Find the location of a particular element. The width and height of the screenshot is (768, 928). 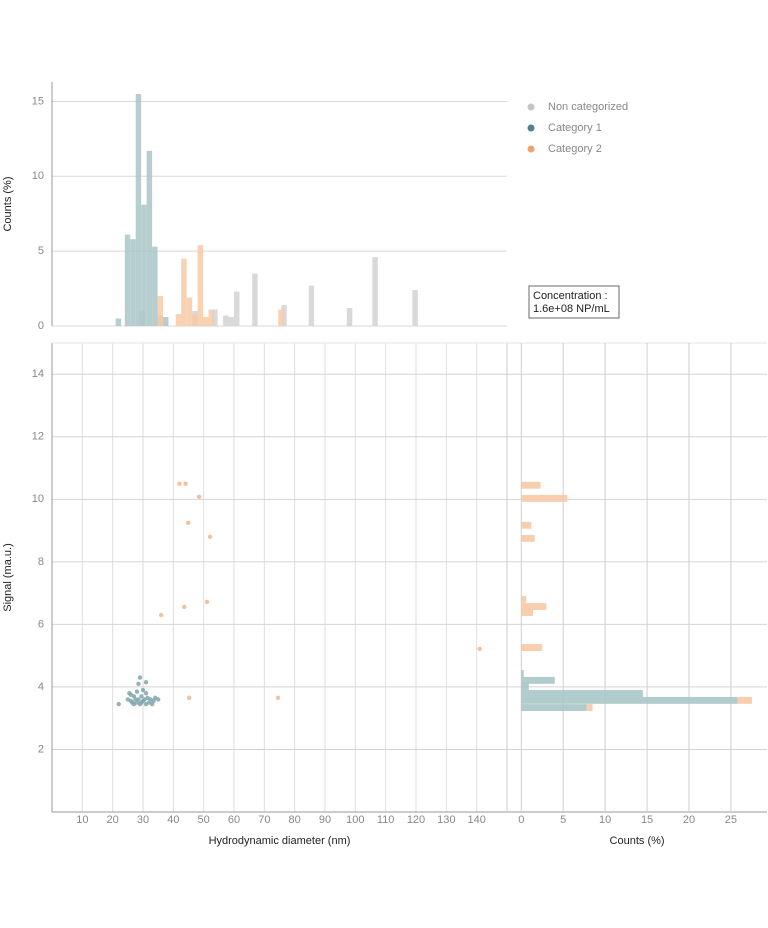

annotation-box is located at coordinates (574, 302).